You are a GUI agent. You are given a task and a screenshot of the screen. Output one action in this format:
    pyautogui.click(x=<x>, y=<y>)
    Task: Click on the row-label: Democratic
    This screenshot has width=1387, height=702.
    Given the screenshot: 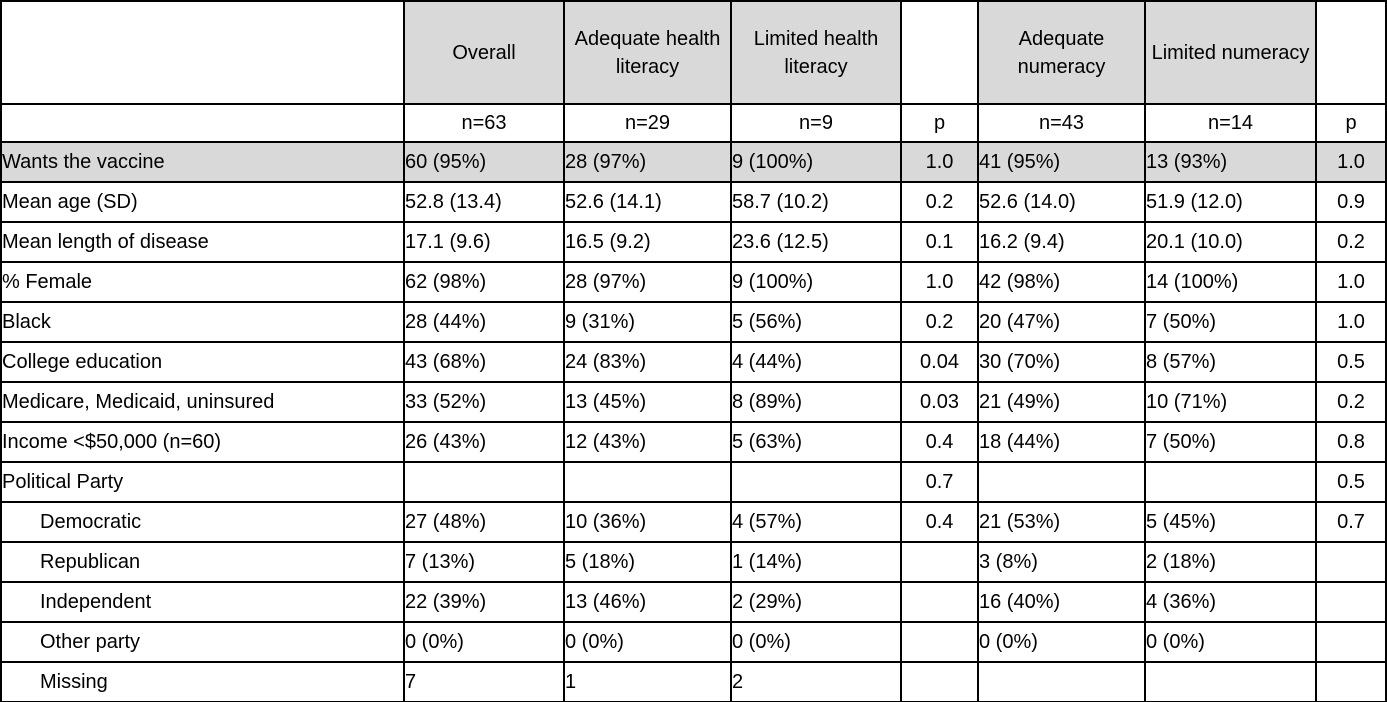 What is the action you would take?
    pyautogui.click(x=202, y=522)
    